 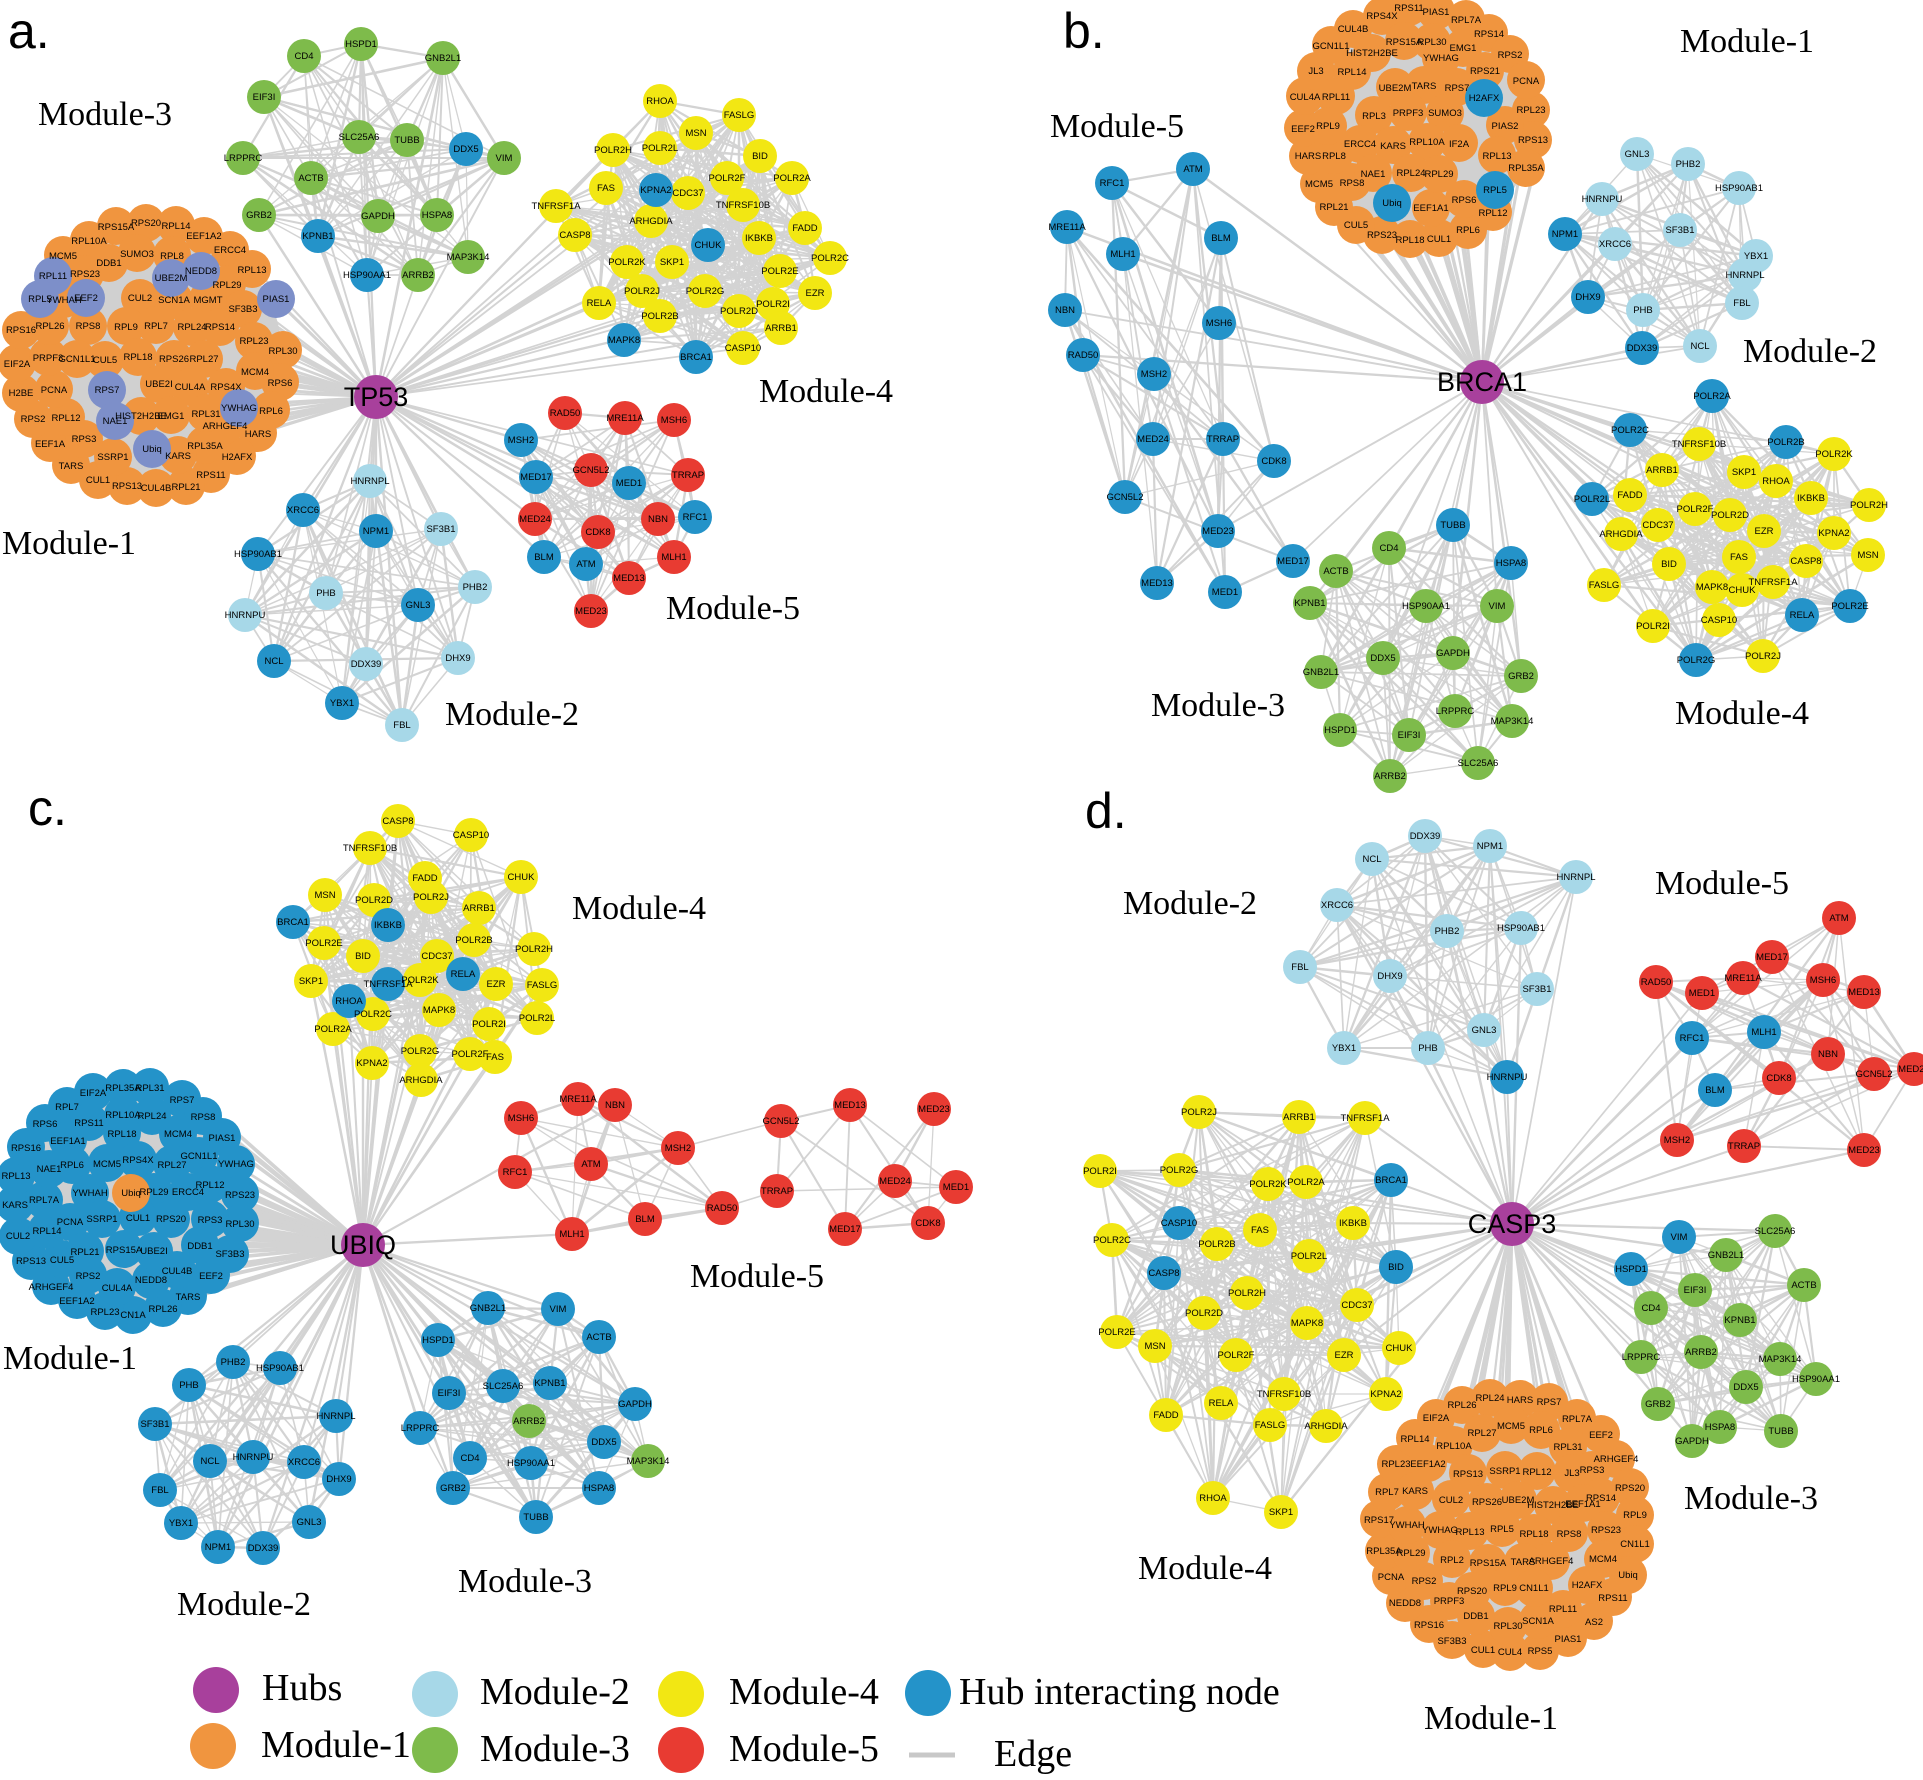 I want to click on svg-text: SUMO3, so click(x=137, y=254).